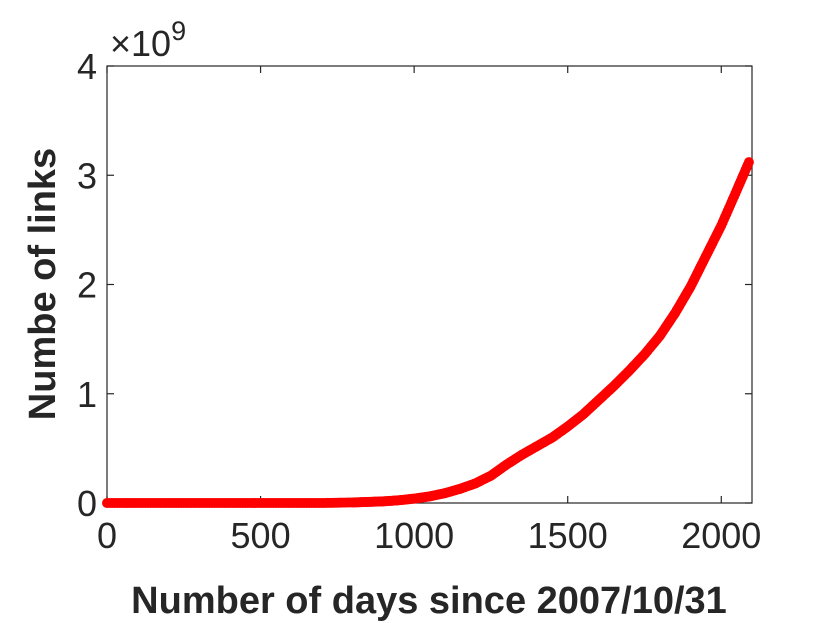 This screenshot has height=623, width=830. Describe the element at coordinates (87, 394) in the screenshot. I see `y-tick-label: 1` at that location.